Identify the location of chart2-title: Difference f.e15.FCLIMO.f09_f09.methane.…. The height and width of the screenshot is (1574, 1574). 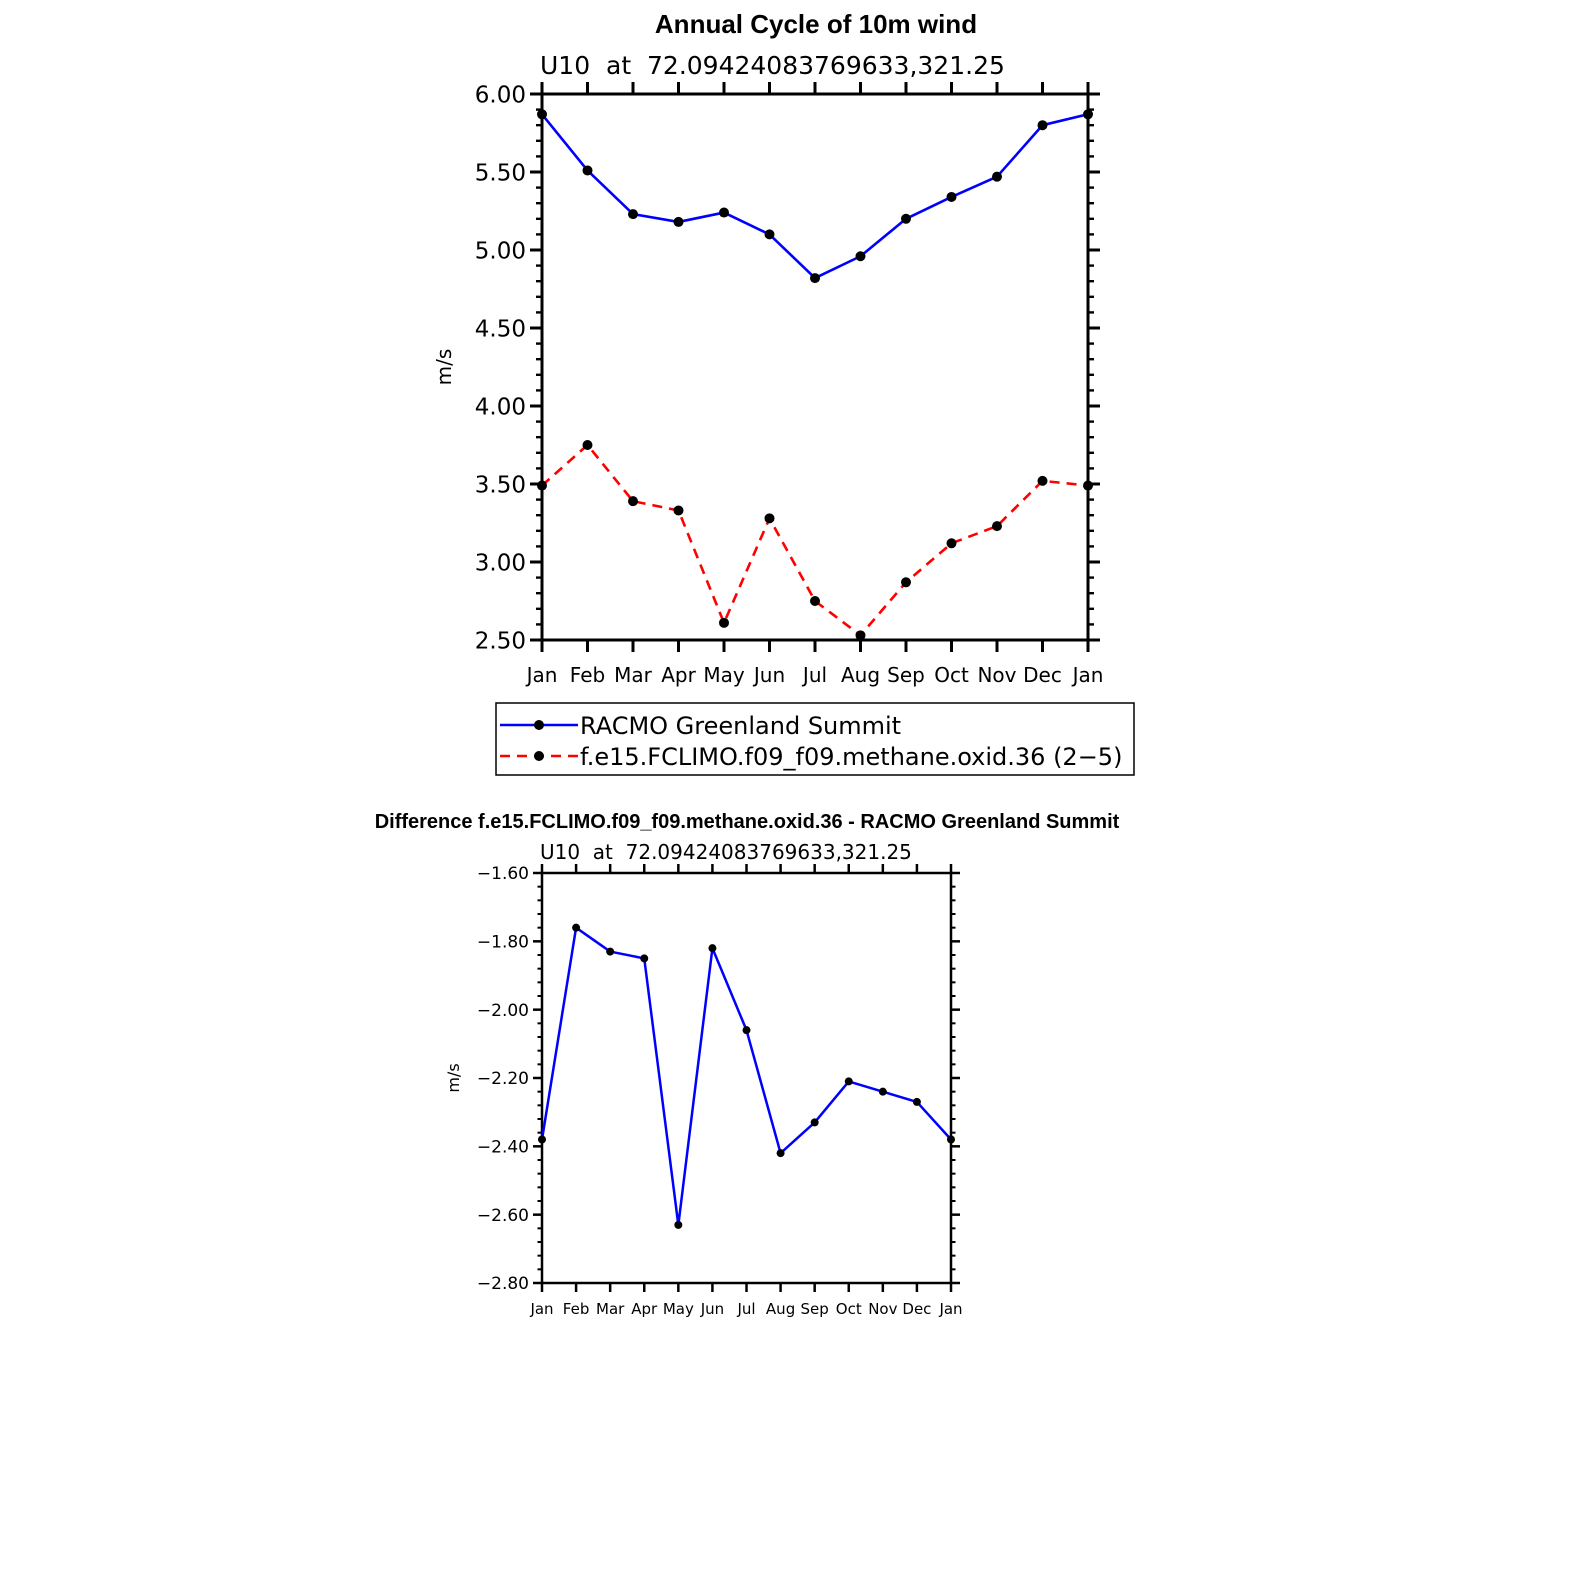
(747, 822).